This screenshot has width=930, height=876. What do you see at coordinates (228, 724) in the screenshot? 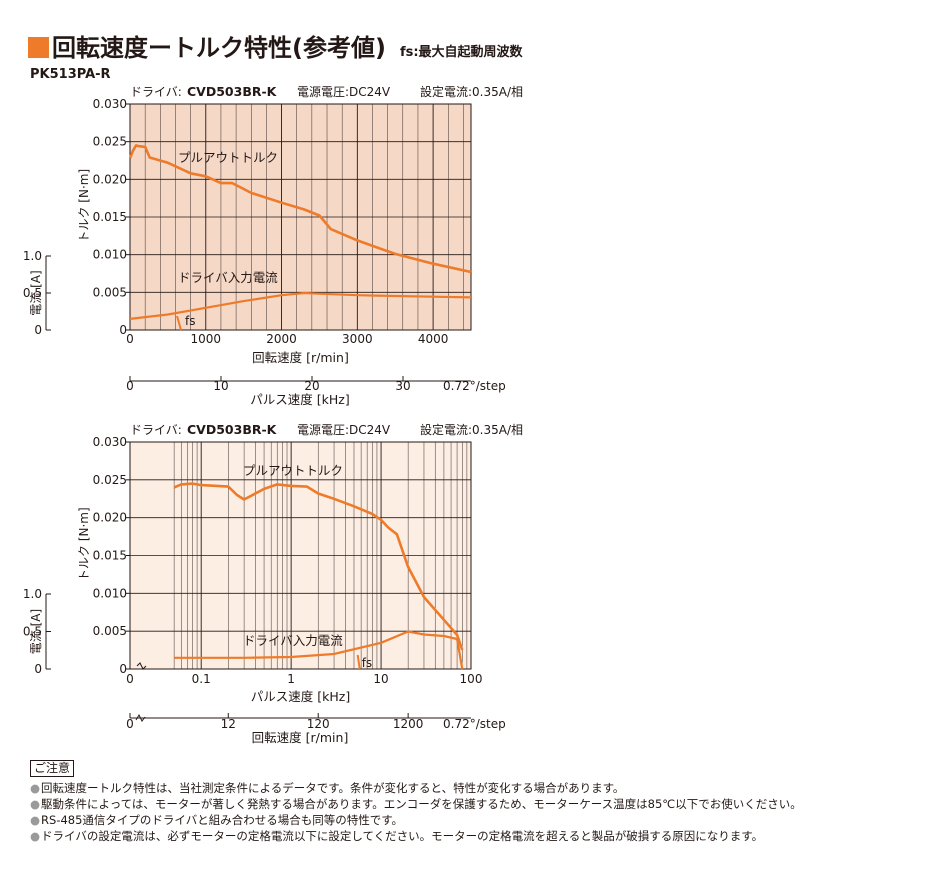
I see `x2-tick-label: 12` at bounding box center [228, 724].